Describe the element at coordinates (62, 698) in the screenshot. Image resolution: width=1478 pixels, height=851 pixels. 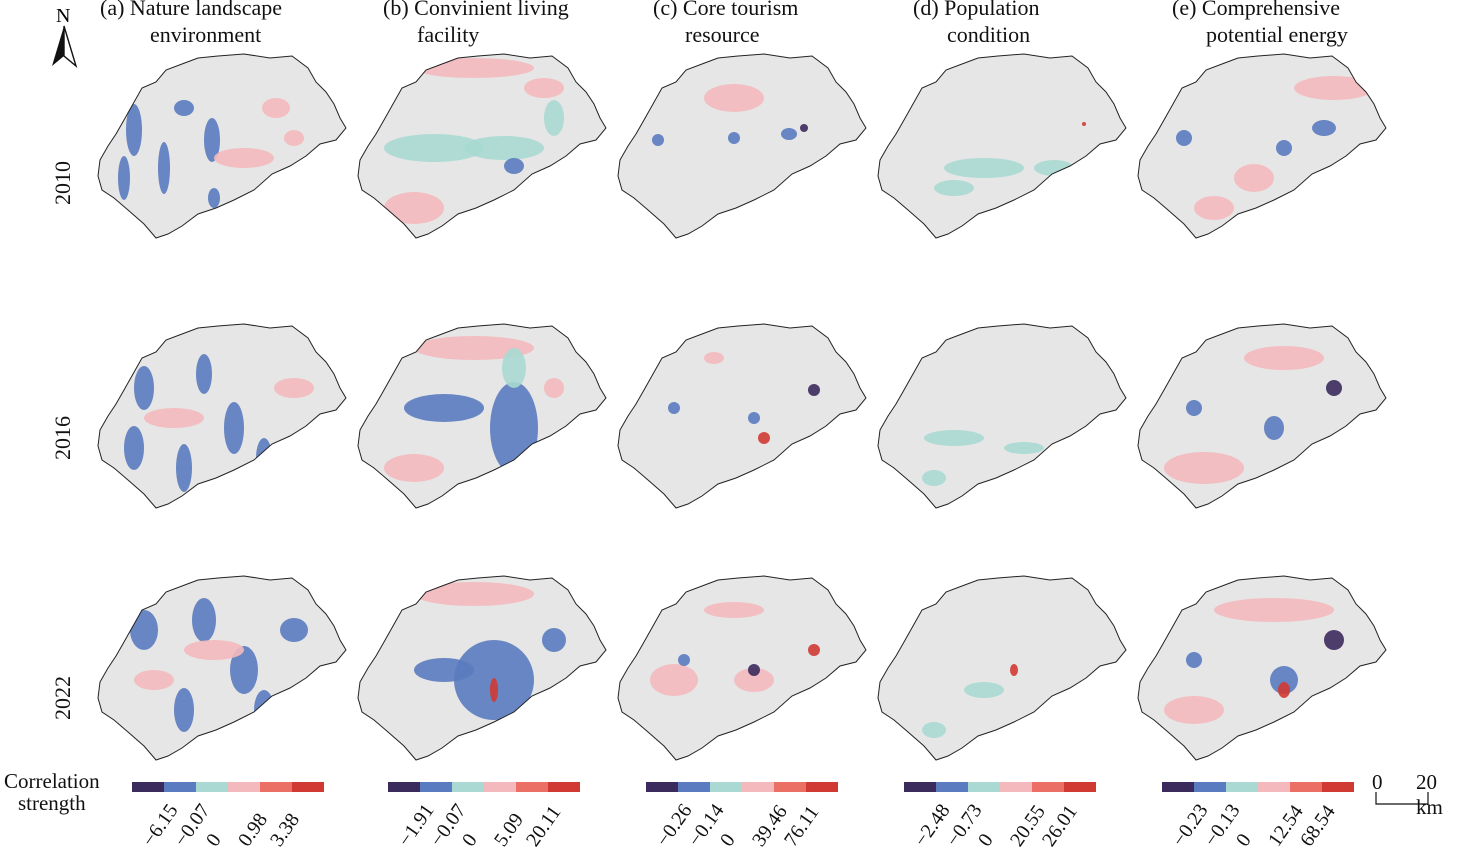
I see `row-label-2022: 2022` at that location.